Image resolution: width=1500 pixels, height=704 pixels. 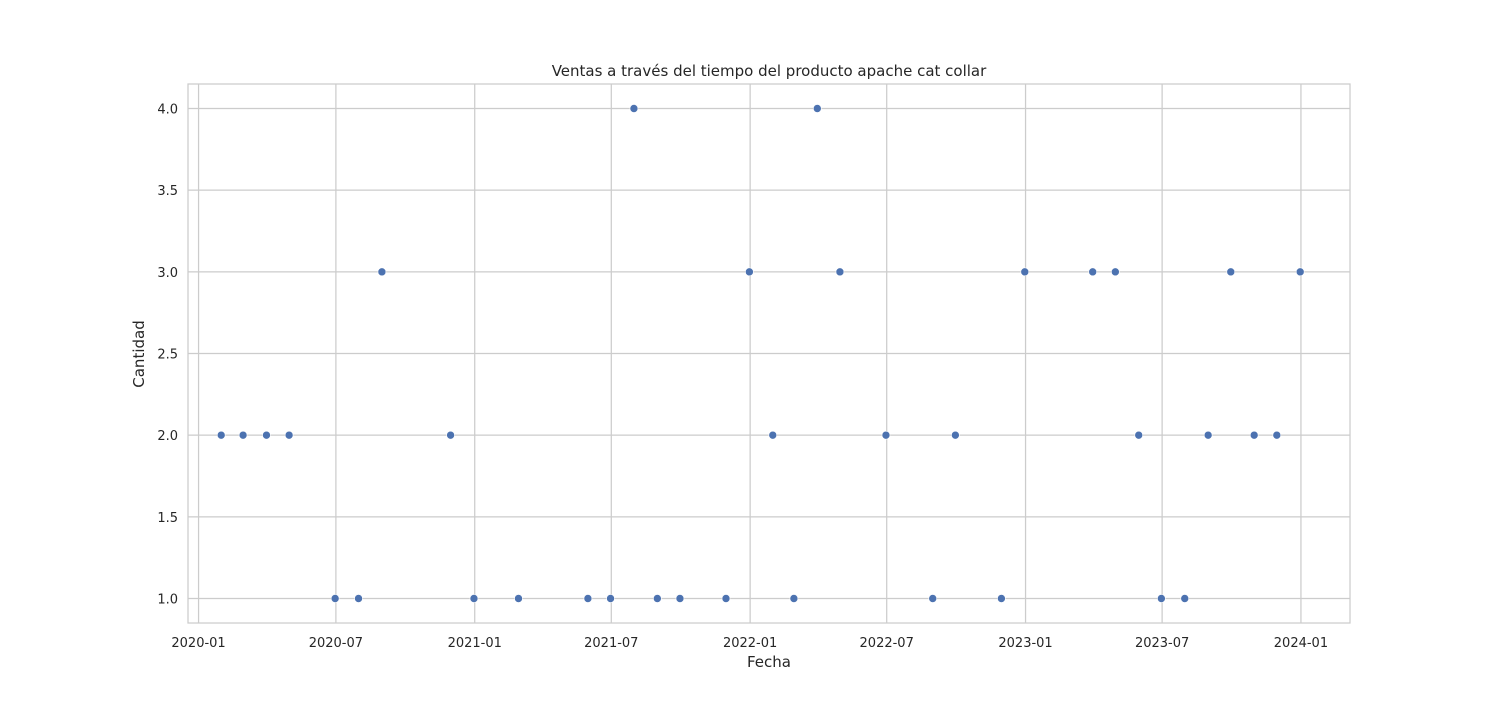 I want to click on y-tick-label: 4.0, so click(x=167, y=110).